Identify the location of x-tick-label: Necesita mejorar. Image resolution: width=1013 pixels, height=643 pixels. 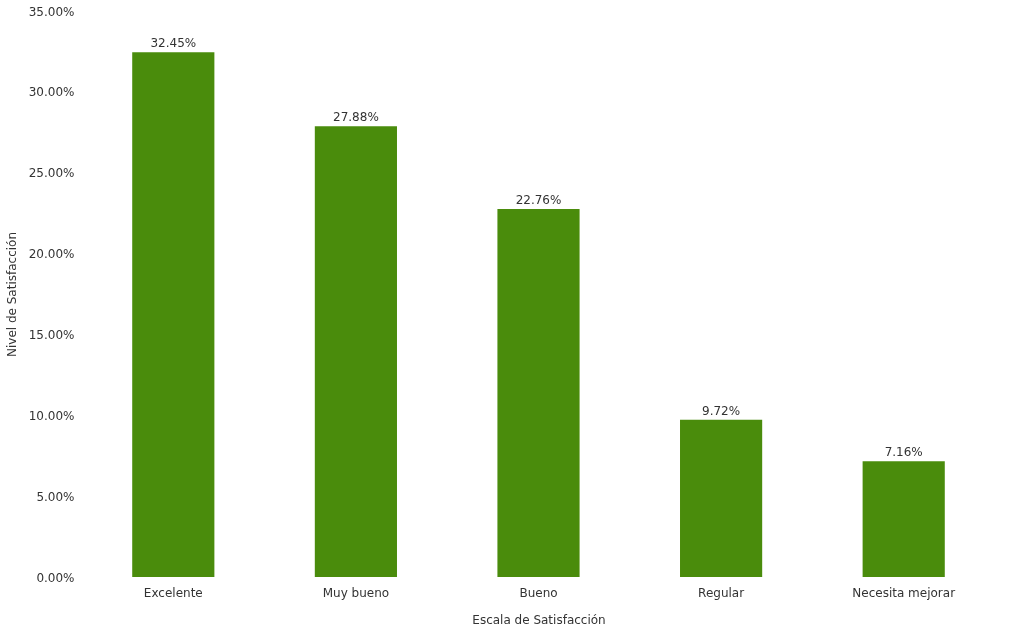
(904, 592).